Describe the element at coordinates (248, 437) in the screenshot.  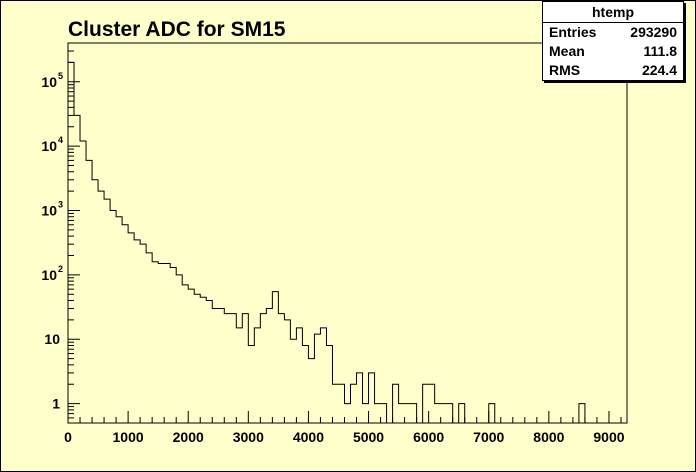
I see `x-tick-label: 3000` at that location.